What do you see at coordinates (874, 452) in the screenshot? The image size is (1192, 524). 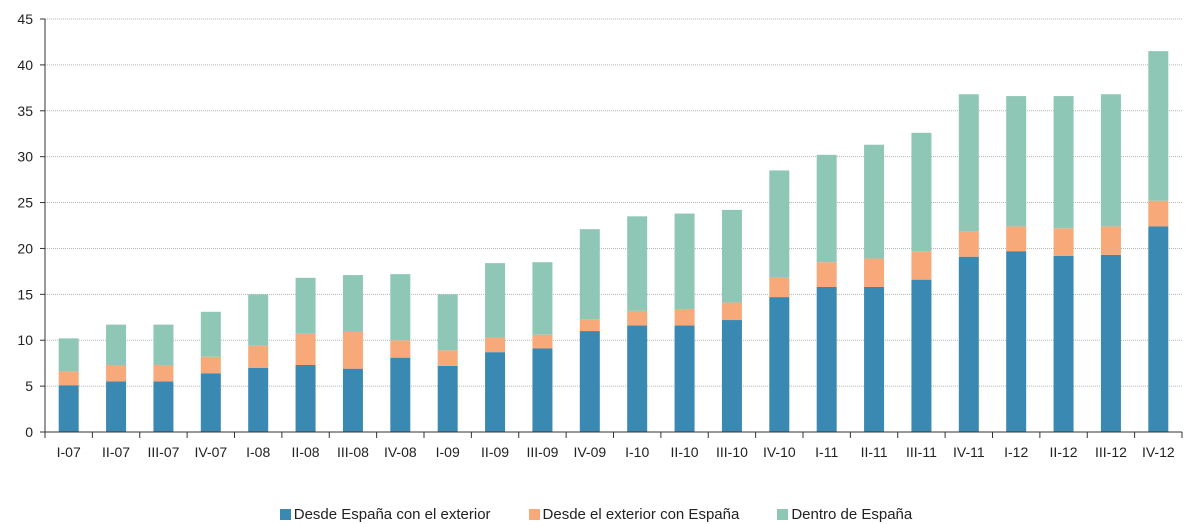 I see `x-tick-label-II-11: II-11` at bounding box center [874, 452].